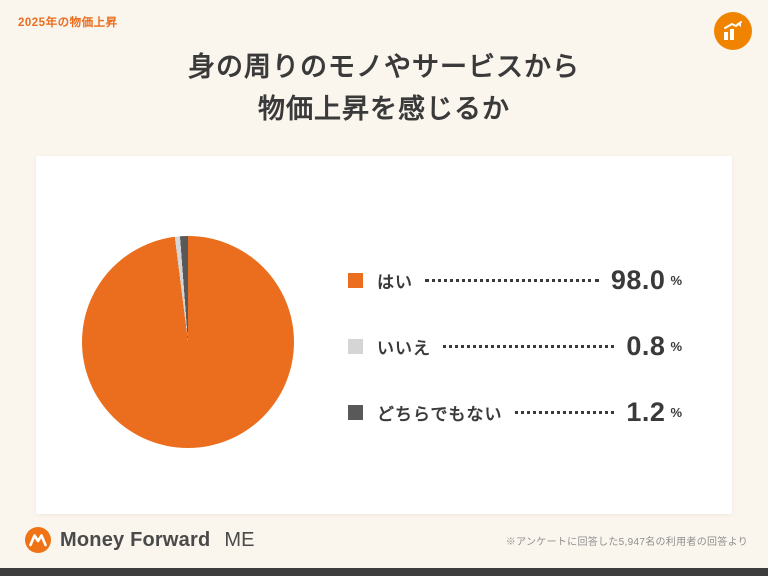 The width and height of the screenshot is (768, 576). What do you see at coordinates (384, 67) in the screenshot?
I see `page-title-line1: 身の周りのモノやサービスから` at bounding box center [384, 67].